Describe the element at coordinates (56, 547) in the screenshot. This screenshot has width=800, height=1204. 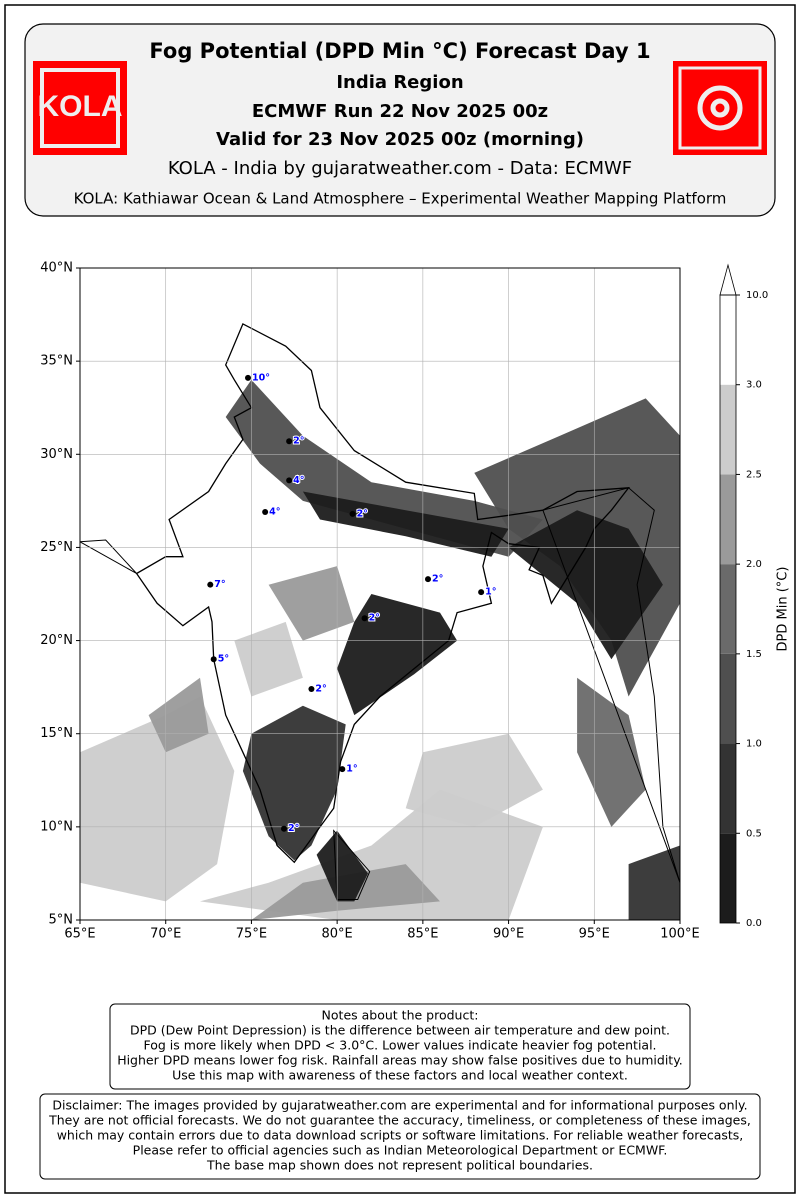
I see `y-tick-label: 25°N` at that location.